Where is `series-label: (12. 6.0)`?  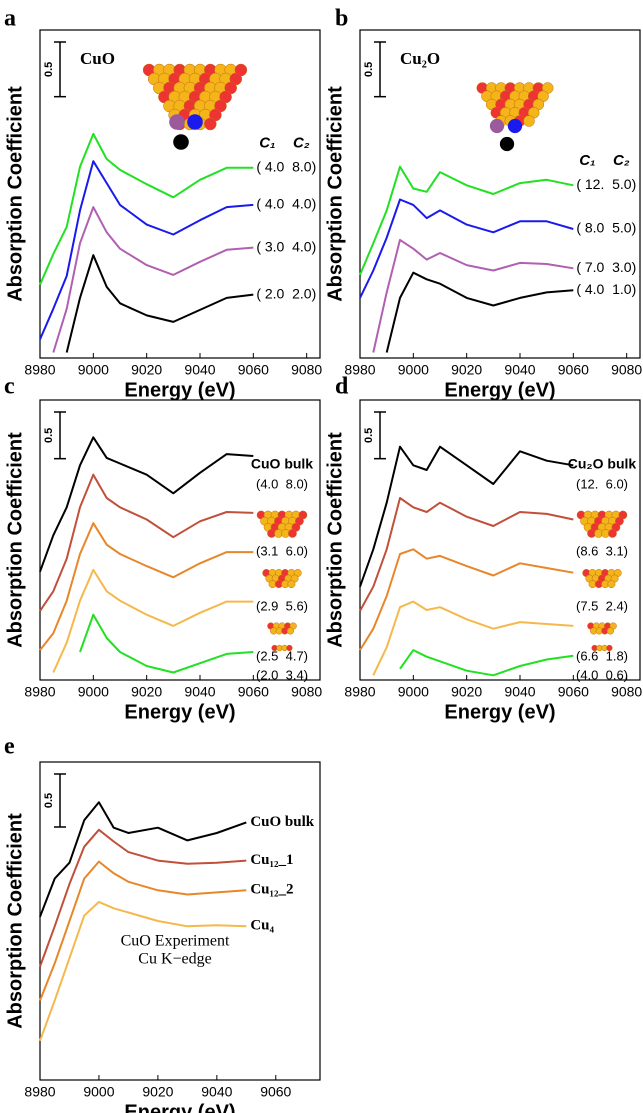 series-label: (12. 6.0) is located at coordinates (602, 483).